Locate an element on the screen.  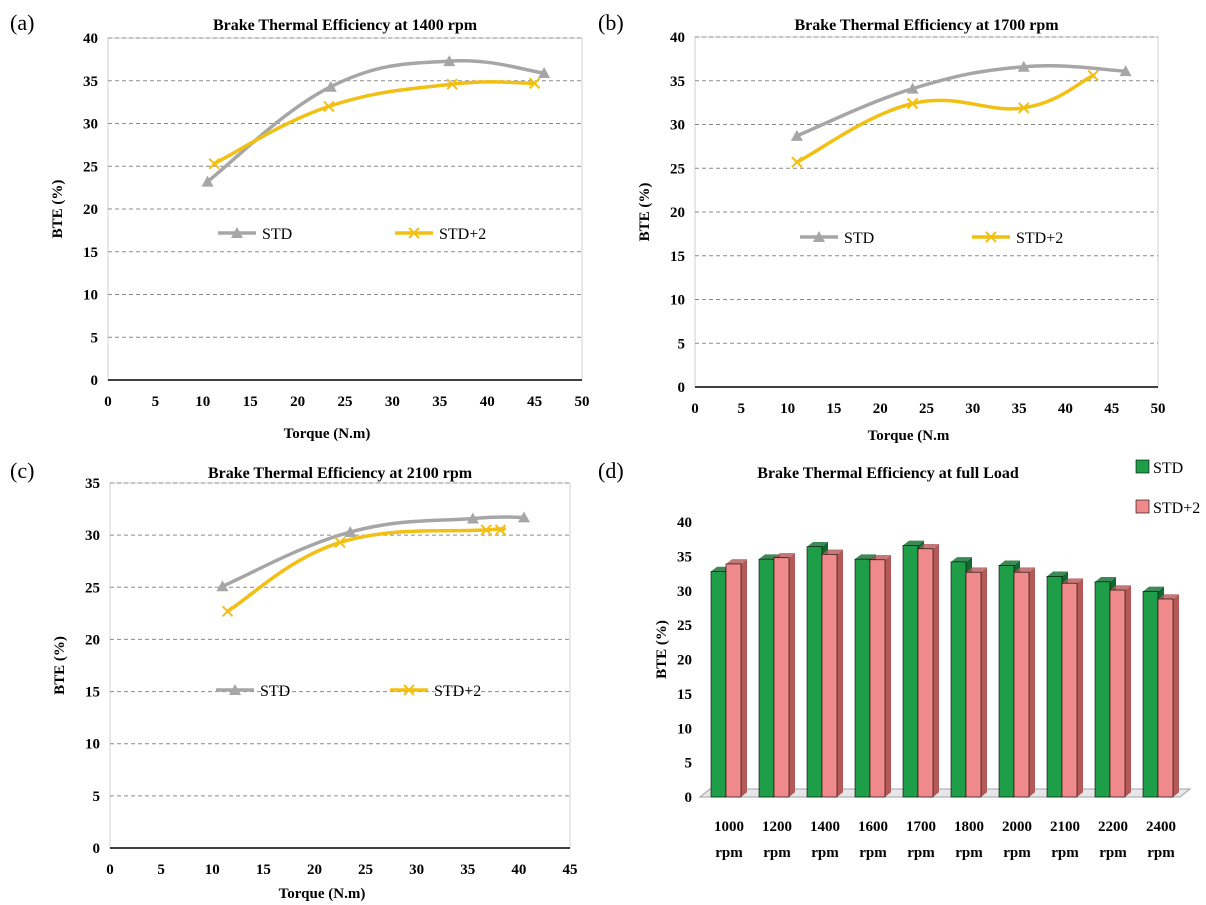
x-tick-label: 2200 is located at coordinates (1113, 827).